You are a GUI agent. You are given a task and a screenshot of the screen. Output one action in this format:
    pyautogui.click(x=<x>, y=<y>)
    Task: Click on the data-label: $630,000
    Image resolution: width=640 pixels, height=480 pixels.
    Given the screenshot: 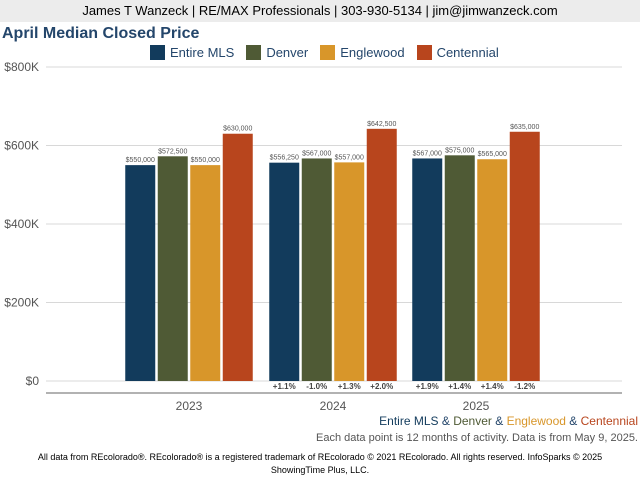 What is the action you would take?
    pyautogui.click(x=237, y=129)
    